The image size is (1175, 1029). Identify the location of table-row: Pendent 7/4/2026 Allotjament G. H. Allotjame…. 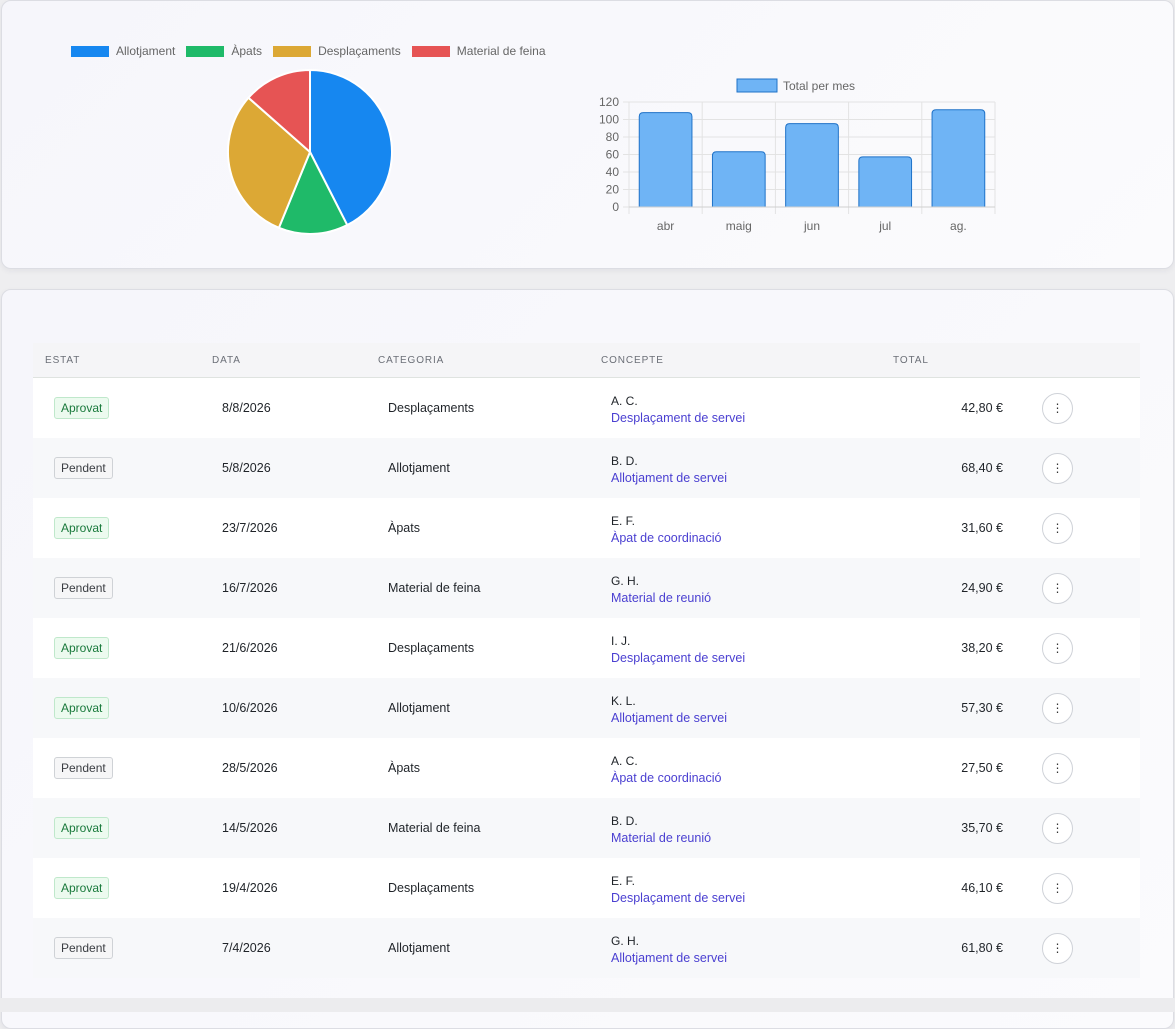
(586, 948).